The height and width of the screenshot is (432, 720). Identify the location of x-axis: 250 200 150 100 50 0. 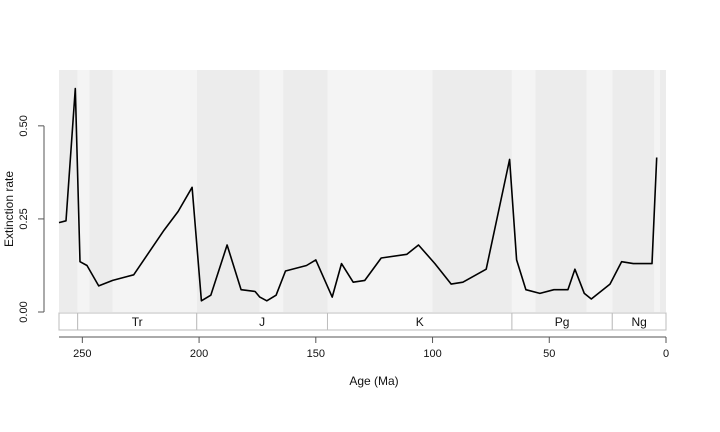
(364, 348).